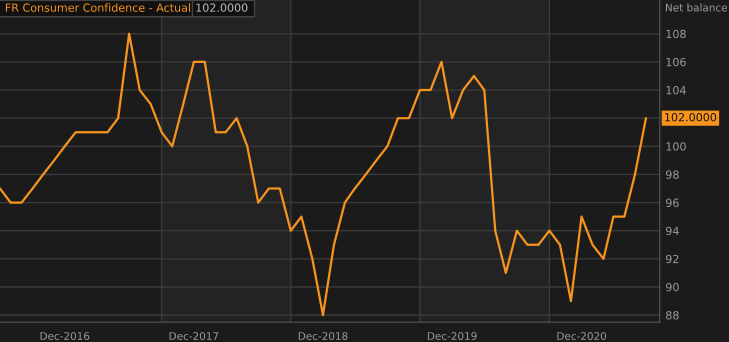 This screenshot has height=342, width=729. I want to click on y-tick-label: 98, so click(672, 174).